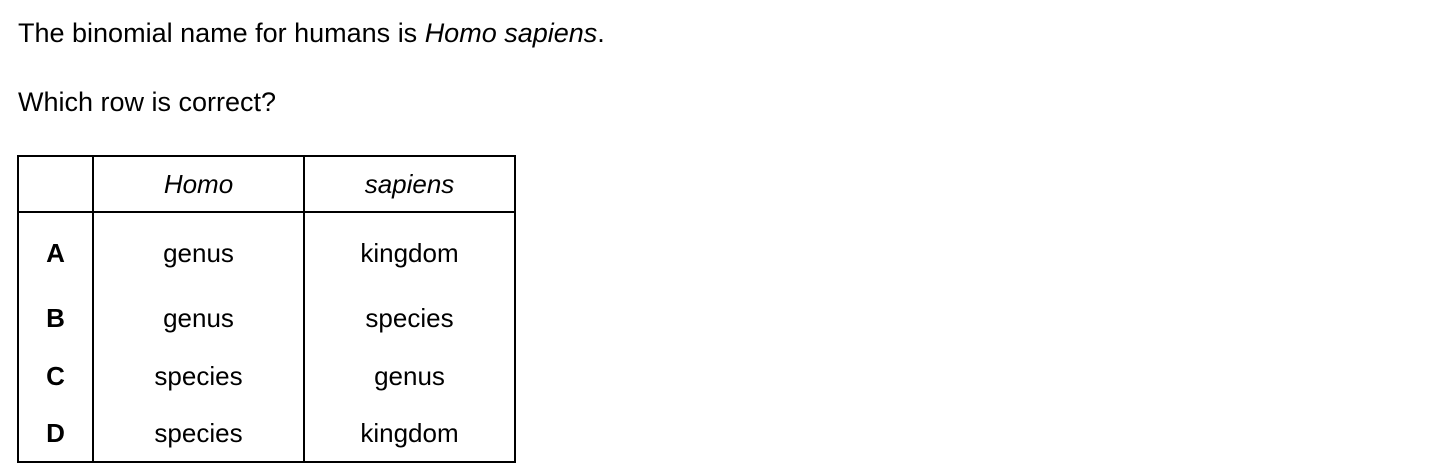  Describe the element at coordinates (221, 33) in the screenshot. I see `stem-prefix: The binomial name for humans is` at that location.